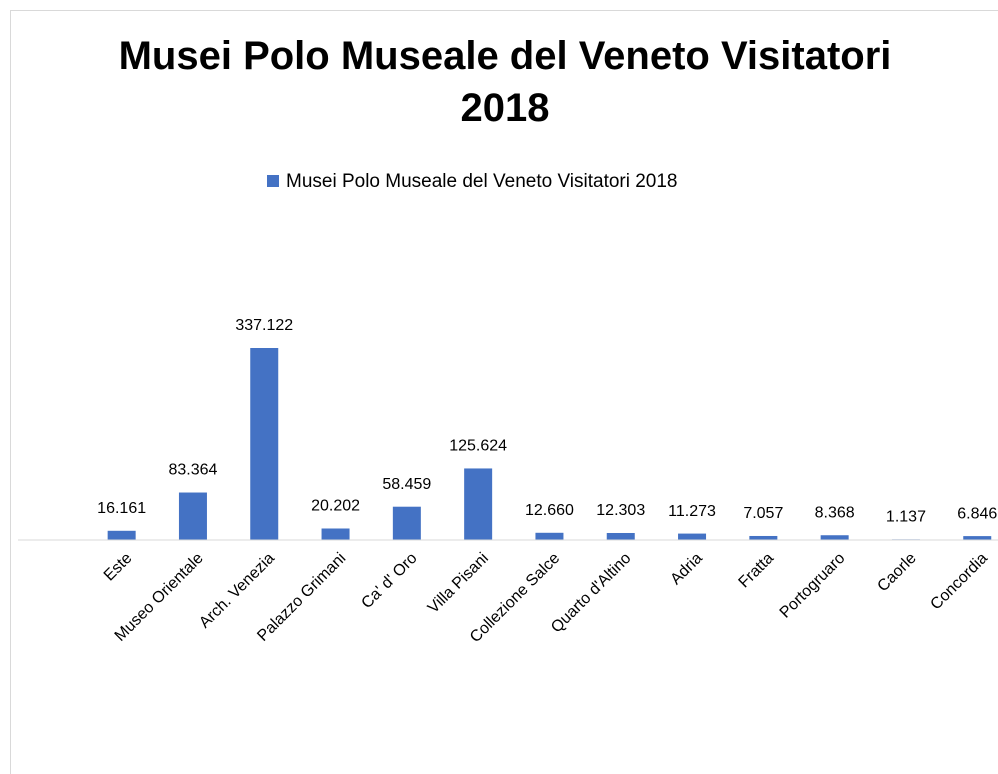 The width and height of the screenshot is (998, 774). What do you see at coordinates (118, 567) in the screenshot?
I see `x-tick-label: Este` at bounding box center [118, 567].